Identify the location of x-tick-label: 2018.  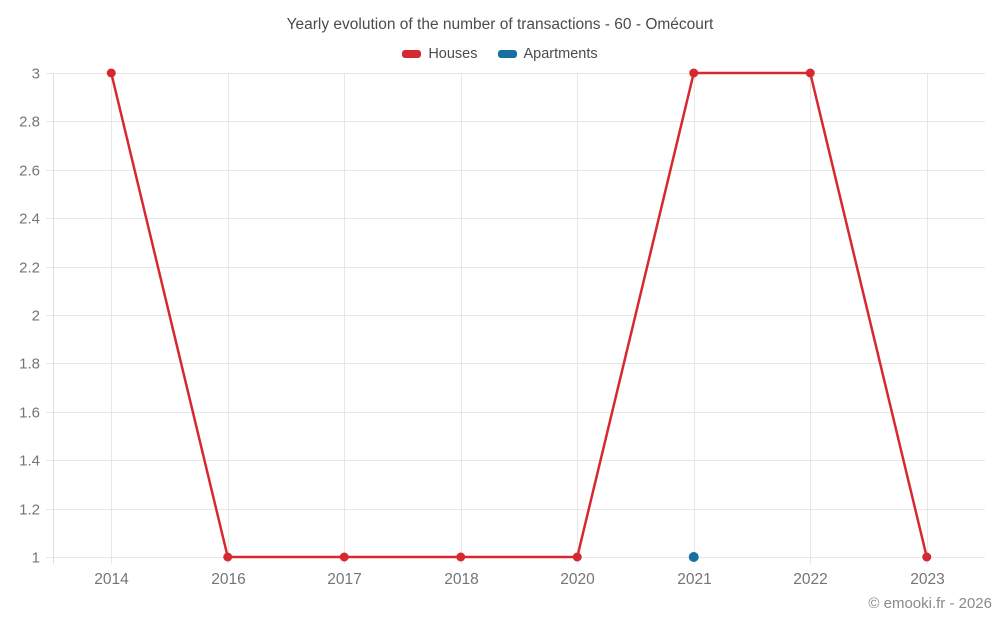
(461, 579).